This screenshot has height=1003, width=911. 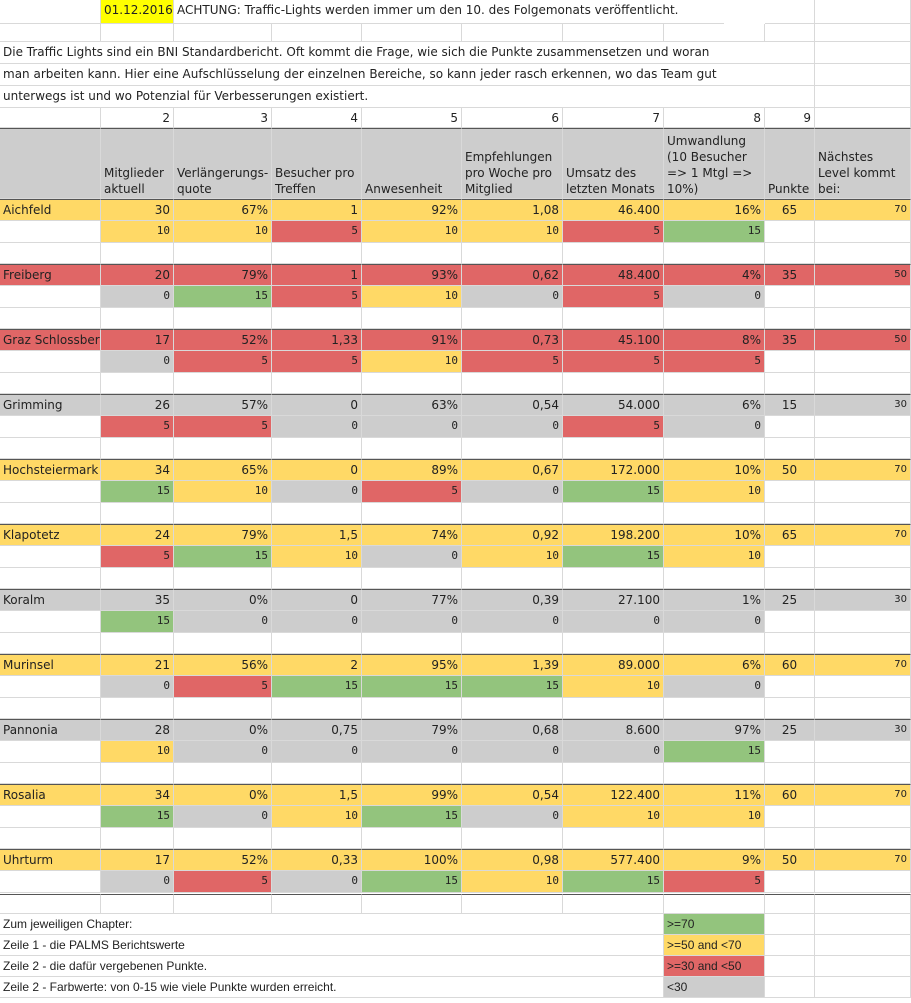 What do you see at coordinates (512, 600) in the screenshot?
I see `value-cell: 0,39` at bounding box center [512, 600].